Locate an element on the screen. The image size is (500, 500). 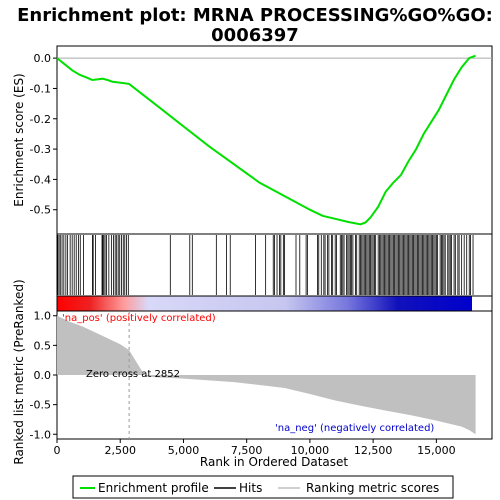
x-axis: 0 2,500 5,000 7,500 10,000 12,500 15,000 is located at coordinates (255, 448).